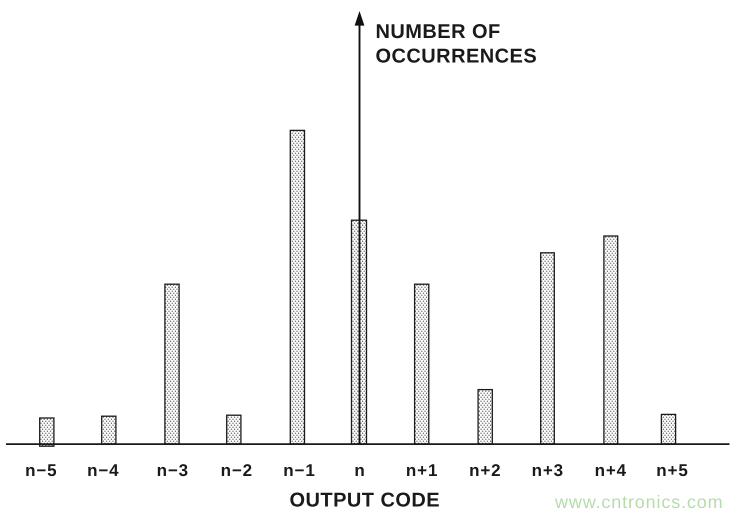 Image resolution: width=740 pixels, height=518 pixels. Describe the element at coordinates (173, 470) in the screenshot. I see `svg-text: n−3` at that location.